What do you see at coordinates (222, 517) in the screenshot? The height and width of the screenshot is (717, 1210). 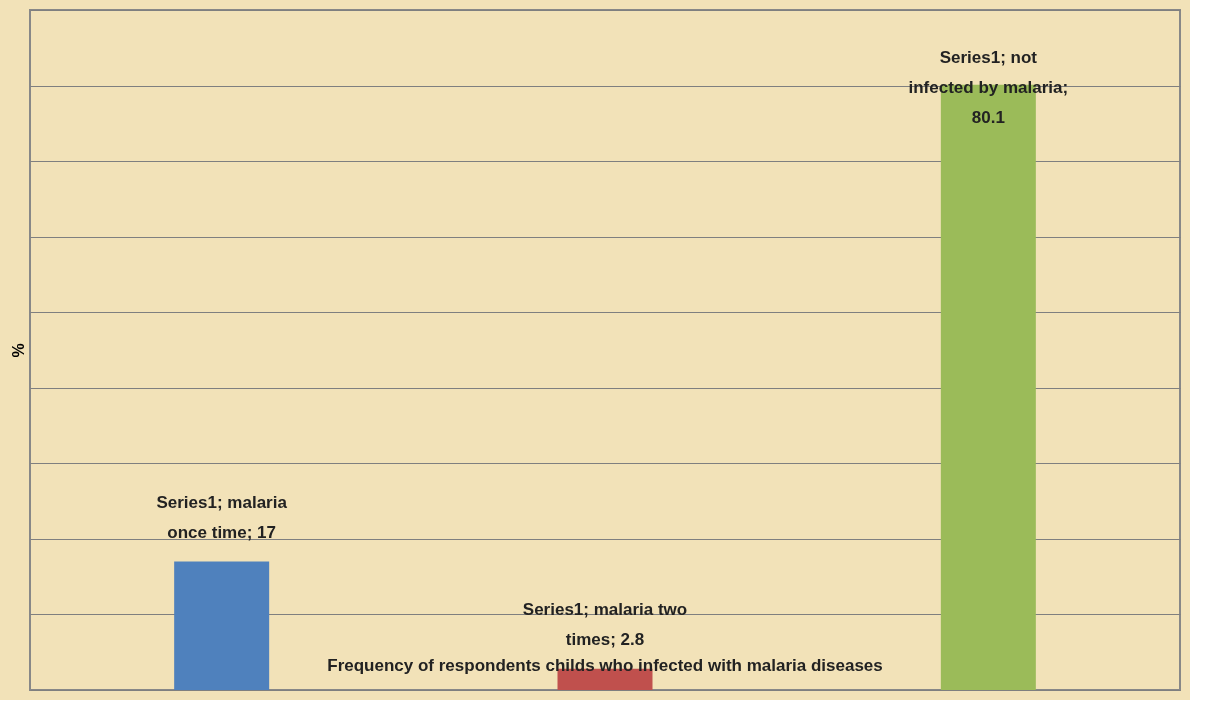 I see `data-label: Series1; malaria once time; 17` at bounding box center [222, 517].